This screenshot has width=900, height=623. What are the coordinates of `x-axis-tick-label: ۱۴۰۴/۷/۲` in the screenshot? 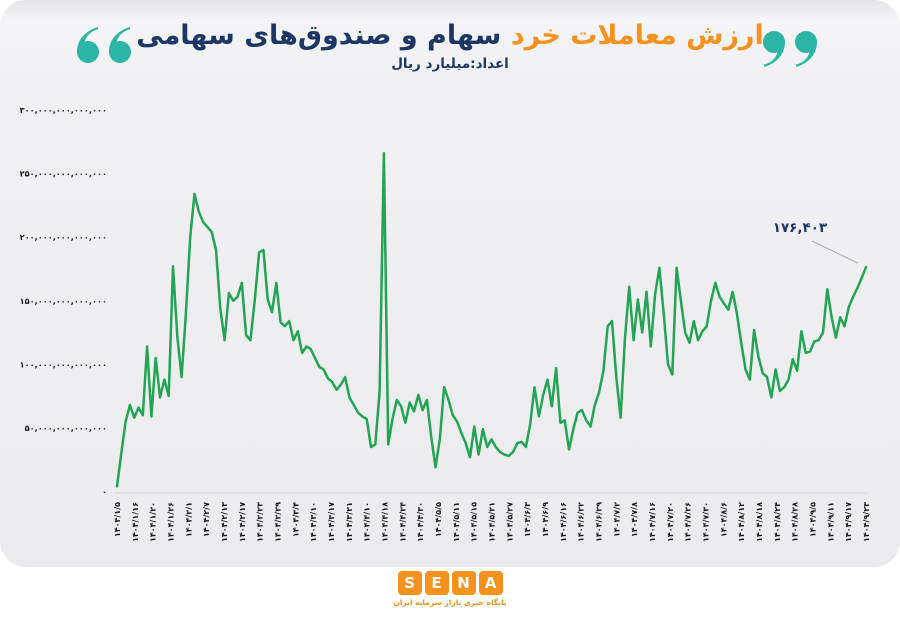 It's located at (616, 519).